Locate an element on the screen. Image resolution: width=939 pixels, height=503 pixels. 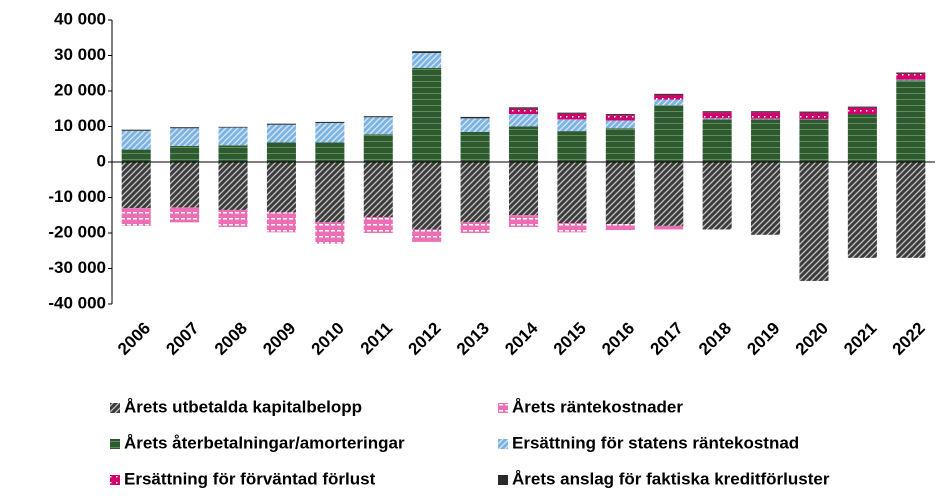
y-tick-label: 40 000 is located at coordinates (80, 18).